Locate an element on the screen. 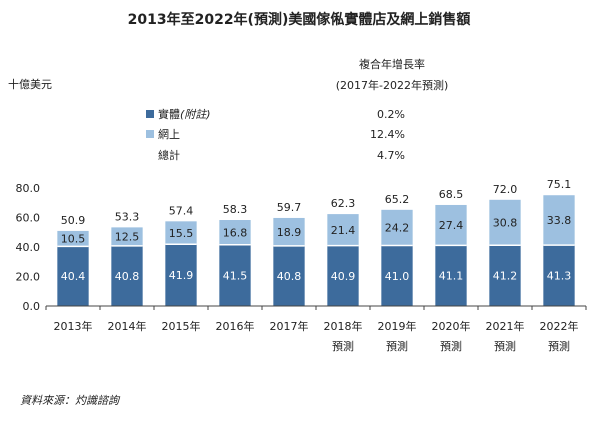 This screenshot has height=422, width=598. data-label-online: 16.8 is located at coordinates (235, 232).